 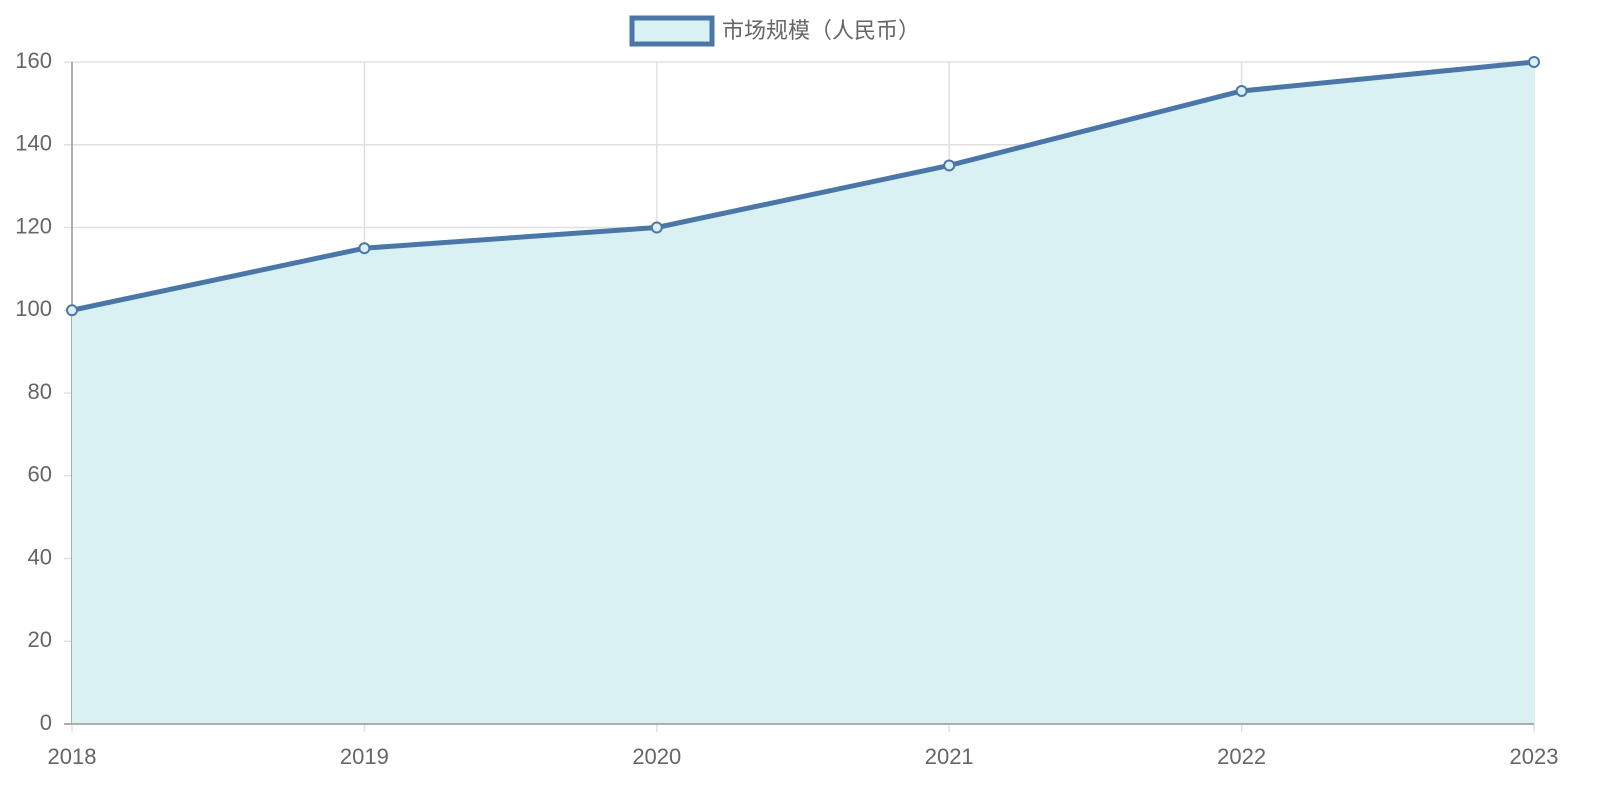 What do you see at coordinates (33, 308) in the screenshot?
I see `y-tick-label: 100` at bounding box center [33, 308].